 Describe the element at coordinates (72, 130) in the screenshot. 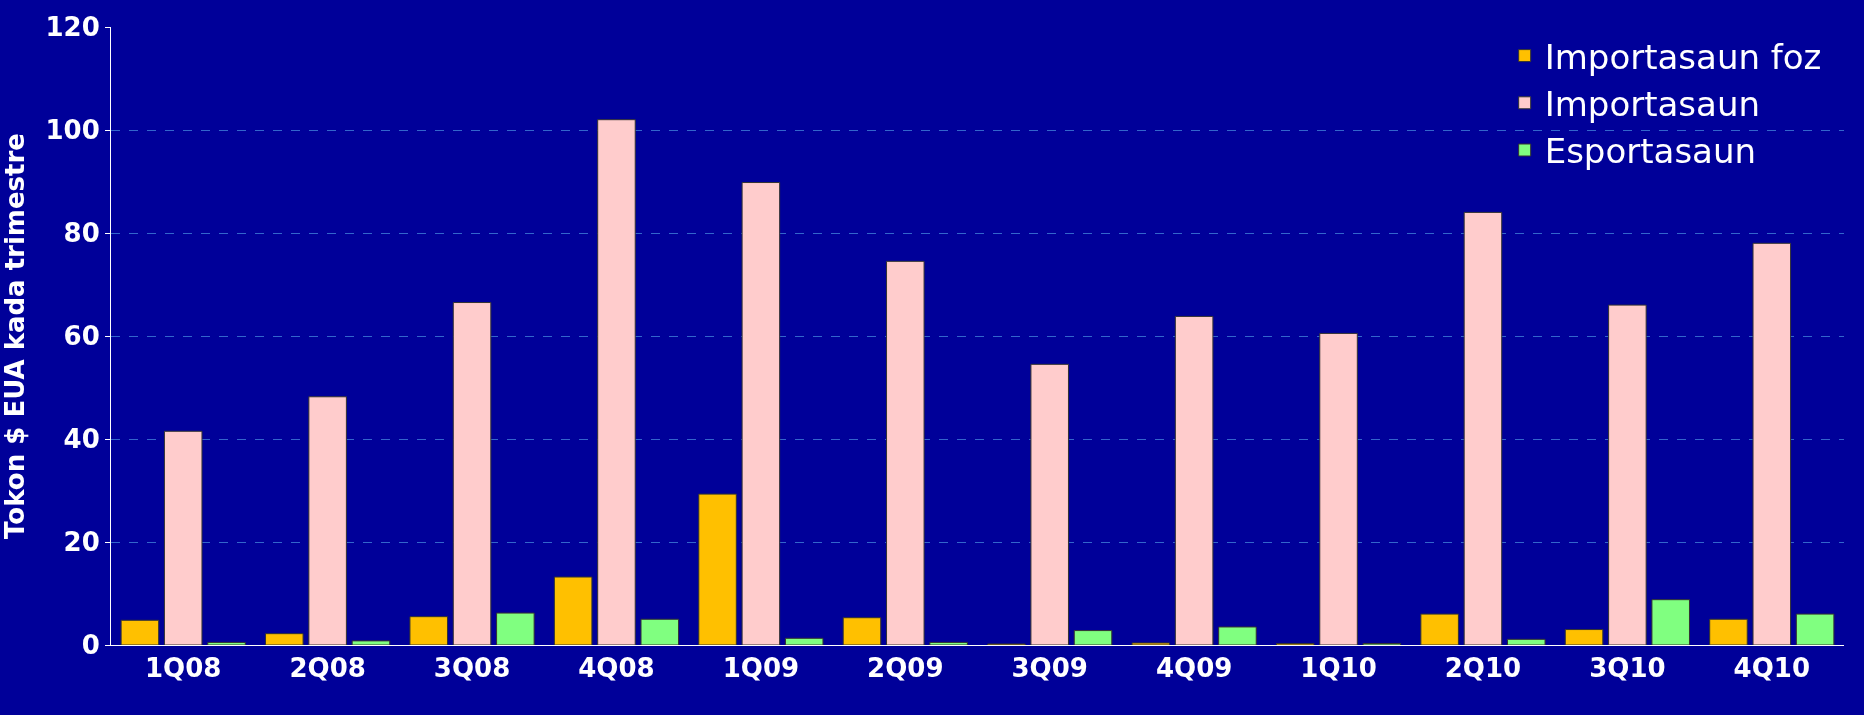

I see `y-tick-label: 100` at that location.